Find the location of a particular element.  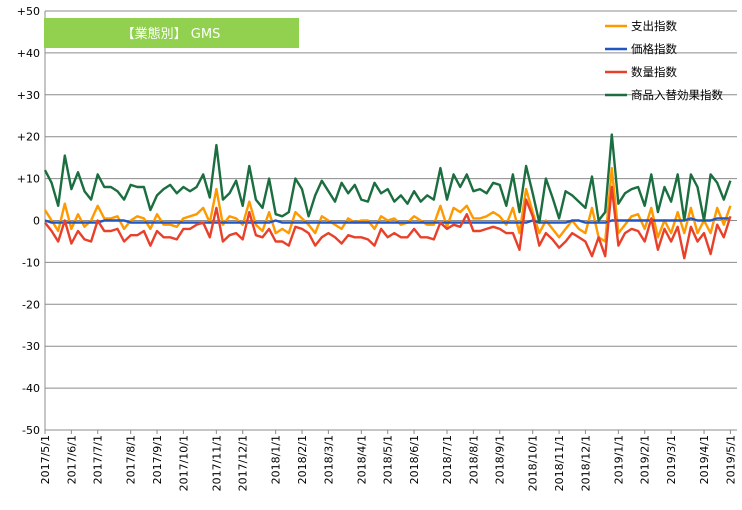

x-tick-label: 2019/1/1 is located at coordinates (618, 459).